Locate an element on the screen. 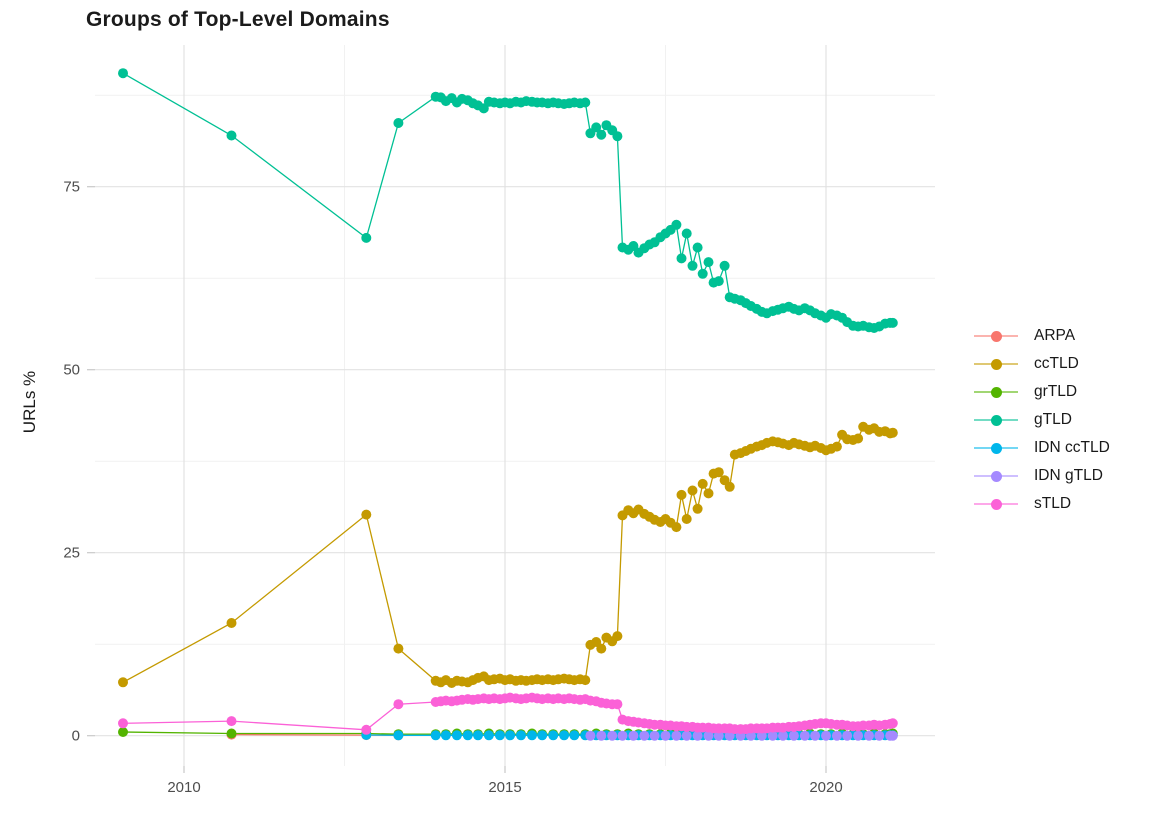 The height and width of the screenshot is (827, 1164). y-tick-label: 0 is located at coordinates (76, 736).